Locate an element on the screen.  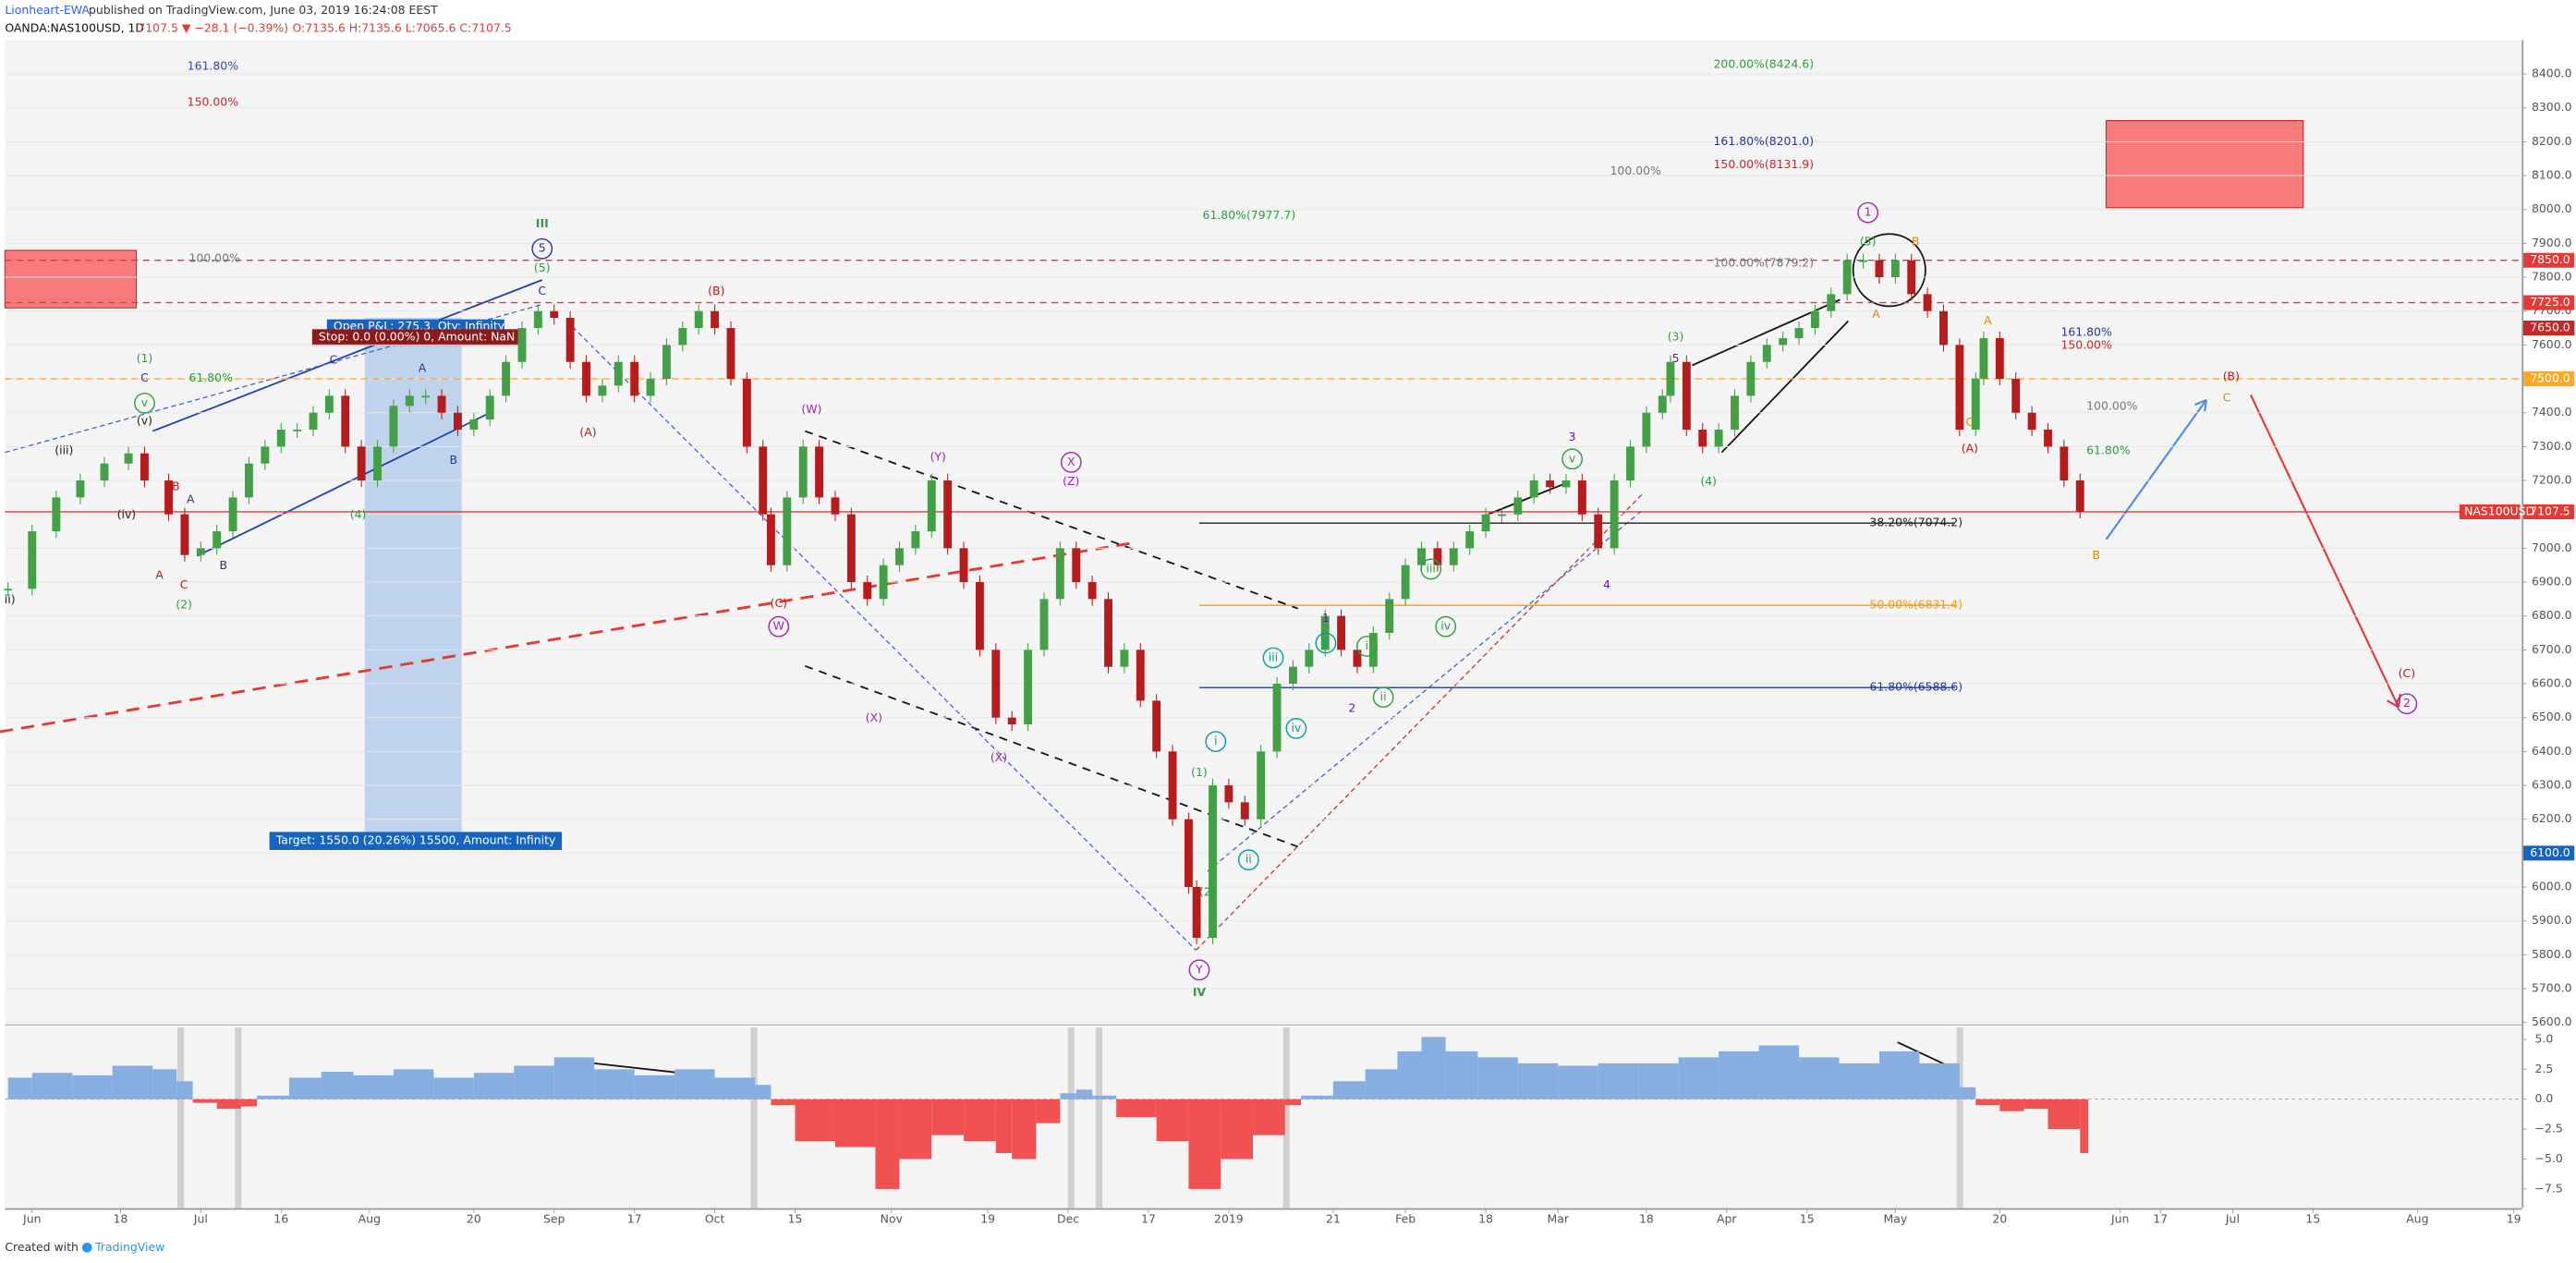
x-tick-label: 21 is located at coordinates (1333, 1219).